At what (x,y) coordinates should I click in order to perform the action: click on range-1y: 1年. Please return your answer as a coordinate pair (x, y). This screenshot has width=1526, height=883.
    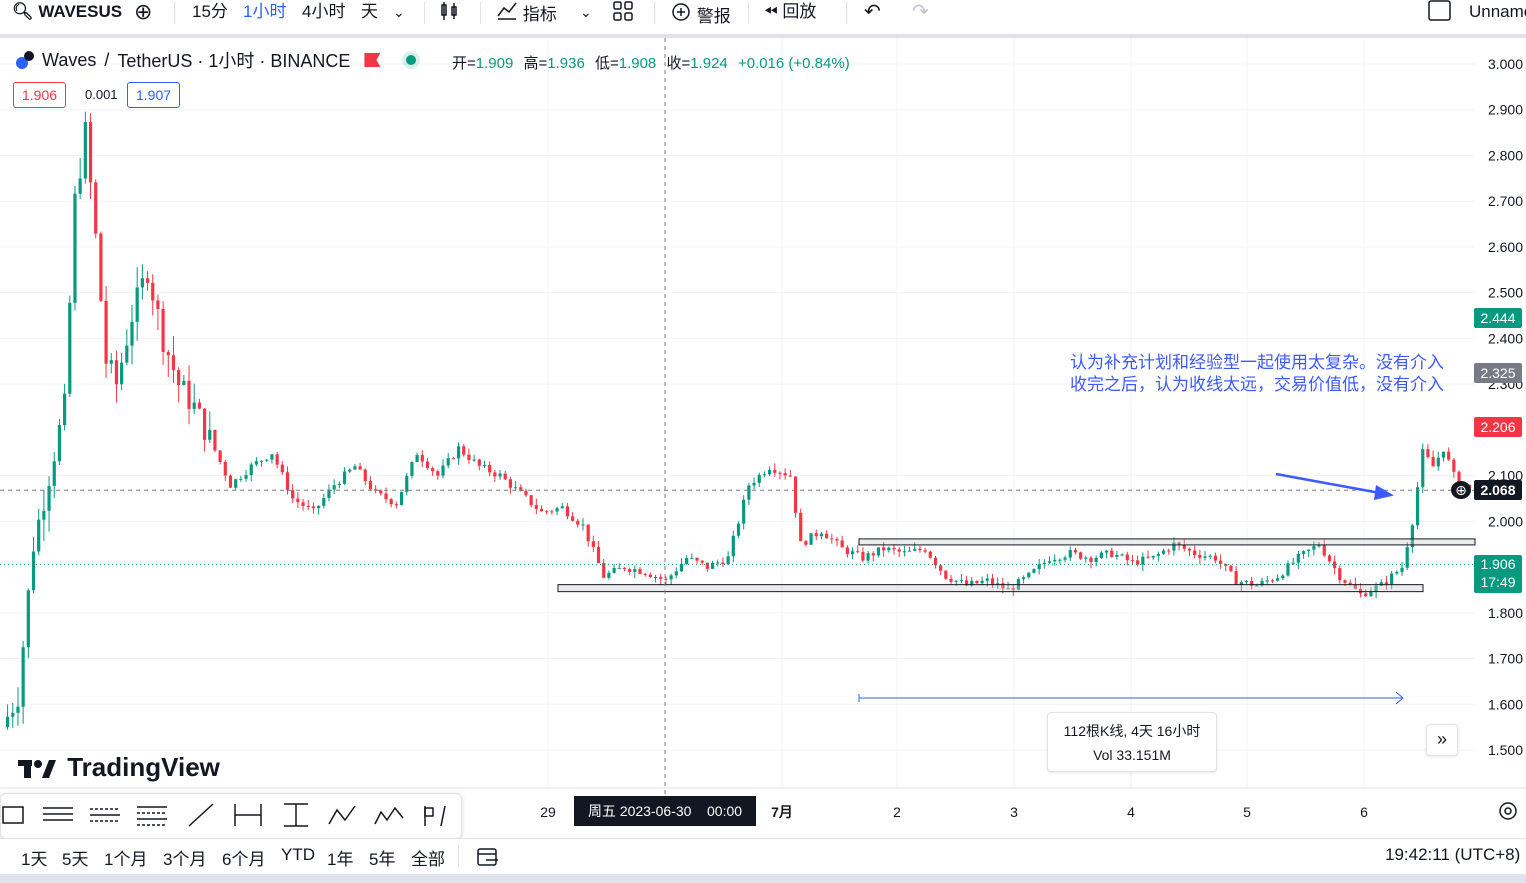
    Looking at the image, I should click on (340, 859).